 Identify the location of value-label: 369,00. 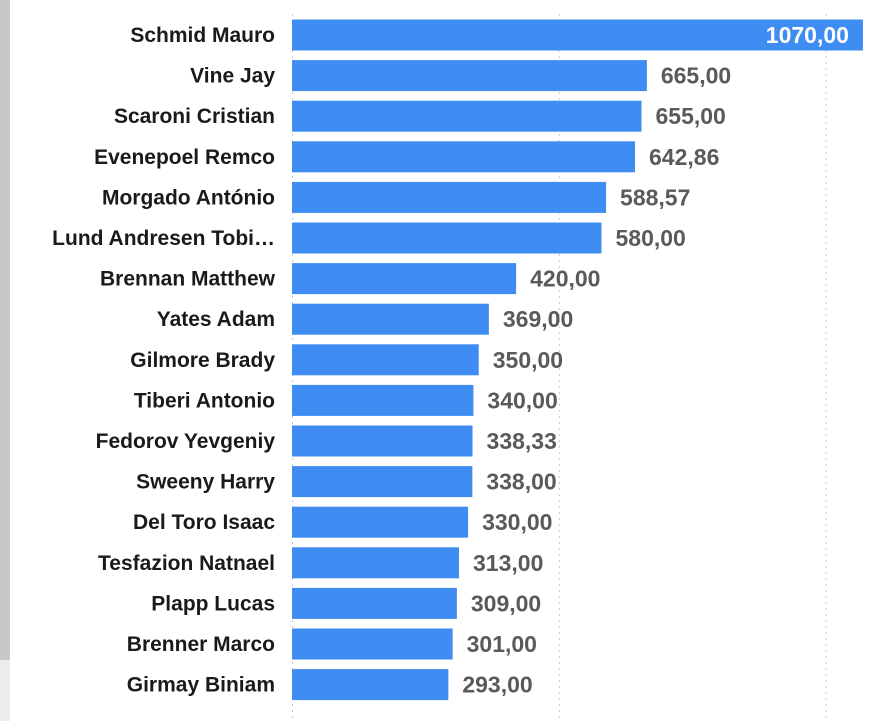
(538, 319).